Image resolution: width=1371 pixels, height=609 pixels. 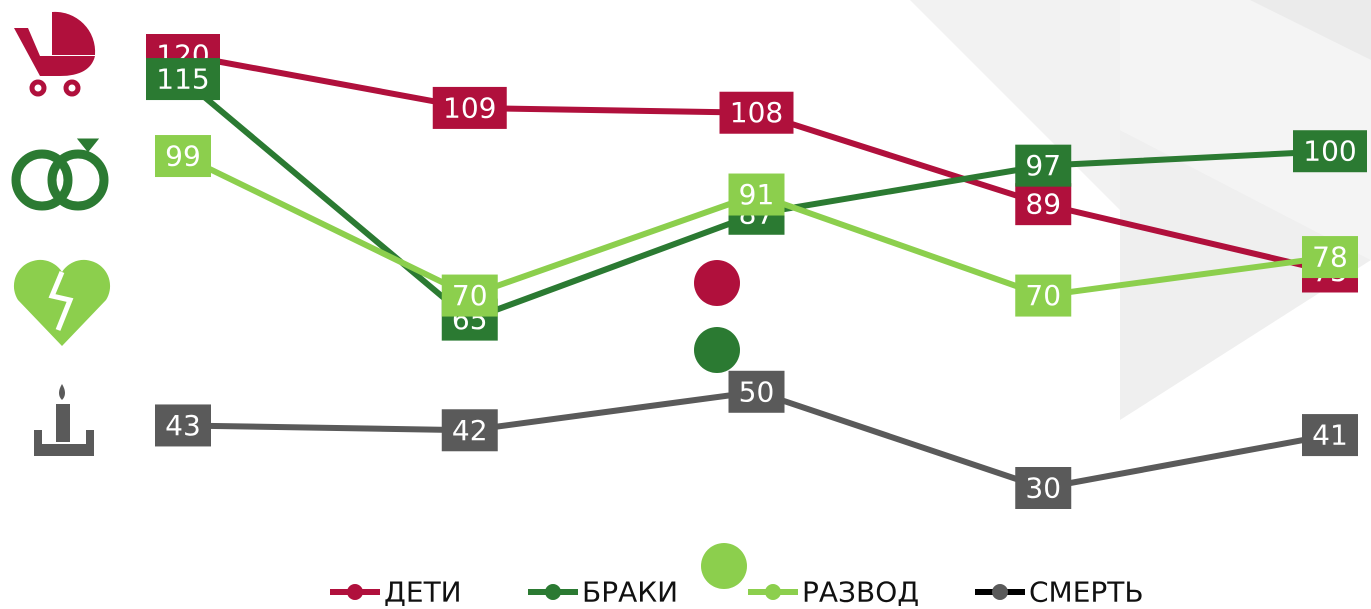 I want to click on icon-stroller, so click(x=55, y=54).